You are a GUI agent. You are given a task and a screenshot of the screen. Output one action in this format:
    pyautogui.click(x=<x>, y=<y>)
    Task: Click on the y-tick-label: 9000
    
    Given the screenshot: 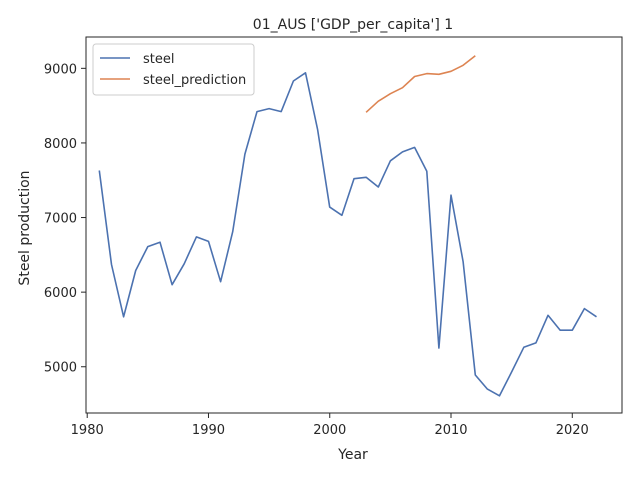 What is the action you would take?
    pyautogui.click(x=60, y=69)
    